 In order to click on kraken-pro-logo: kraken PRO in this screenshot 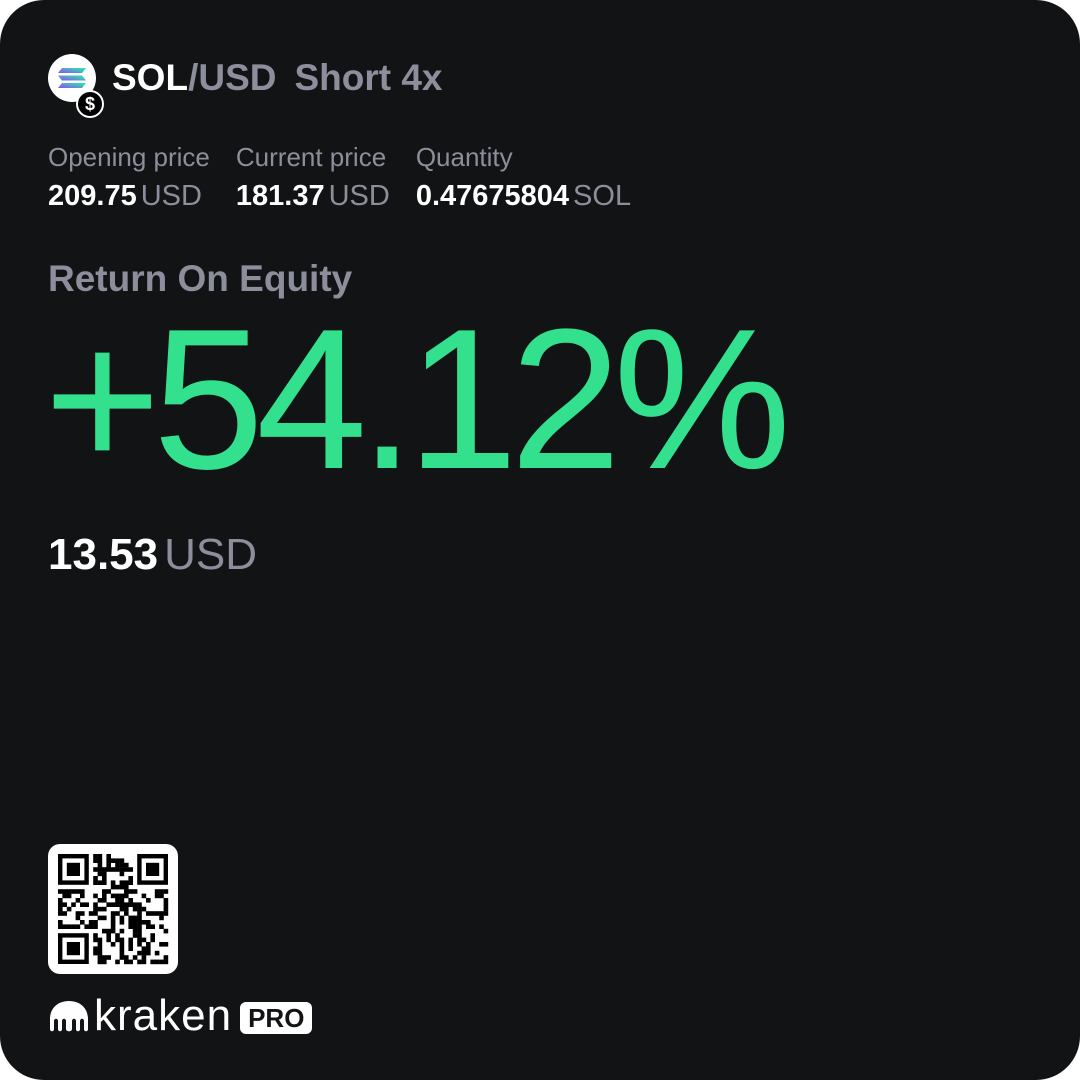, I will do `click(180, 1015)`.